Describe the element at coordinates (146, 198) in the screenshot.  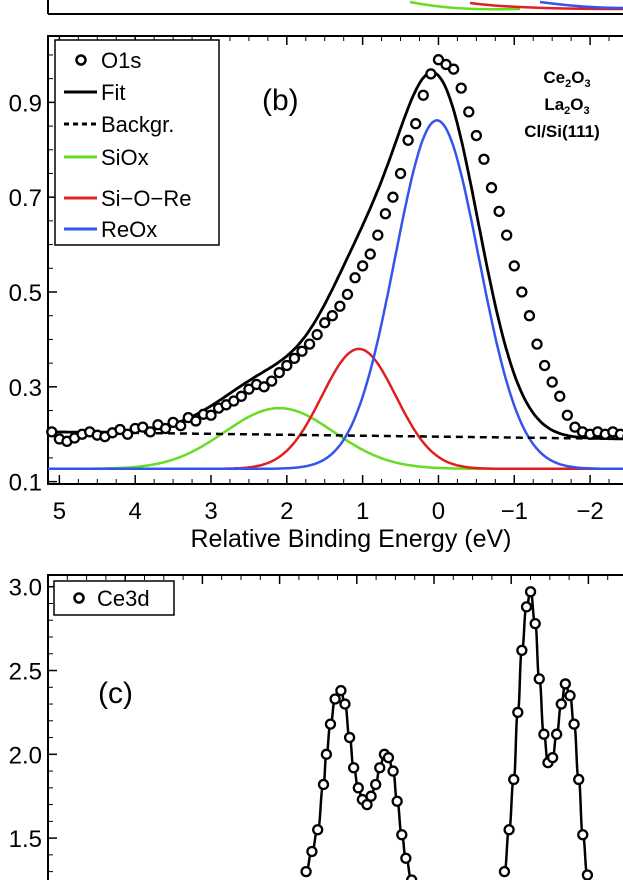
I see `legend-label-si-o-re: Si−O−Re` at that location.